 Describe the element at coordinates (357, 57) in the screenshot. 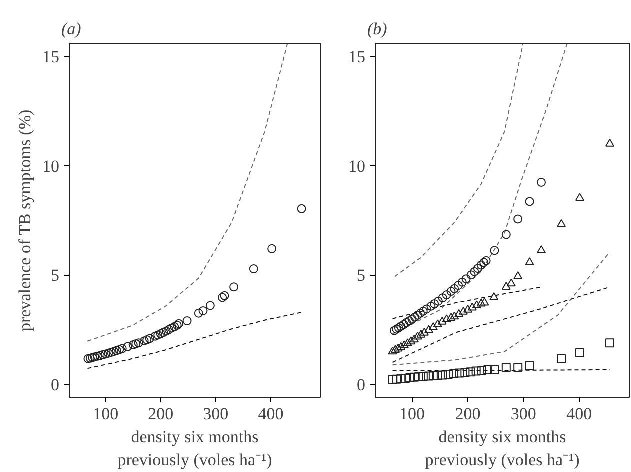

I see `y-tick-label: 15` at that location.